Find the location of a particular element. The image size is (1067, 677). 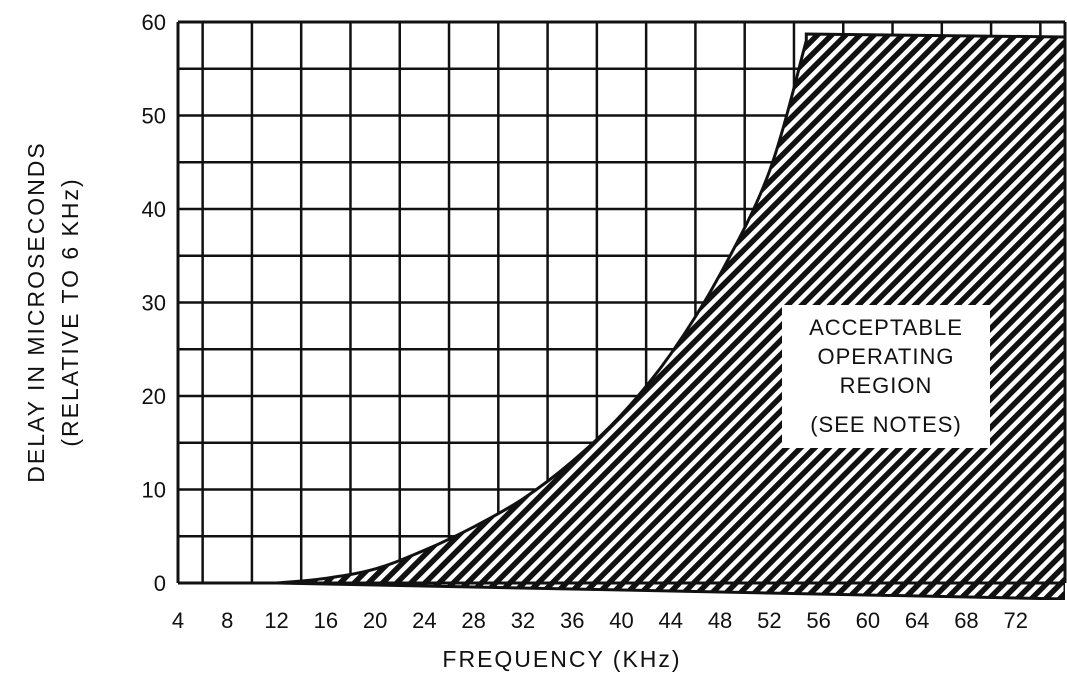

x-tick-label: 4 is located at coordinates (178, 620).